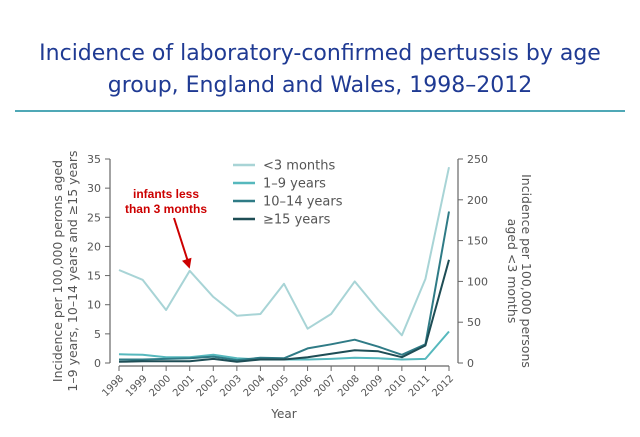 The height and width of the screenshot is (437, 640). I want to click on x-tick-label: 2007, so click(325, 386).